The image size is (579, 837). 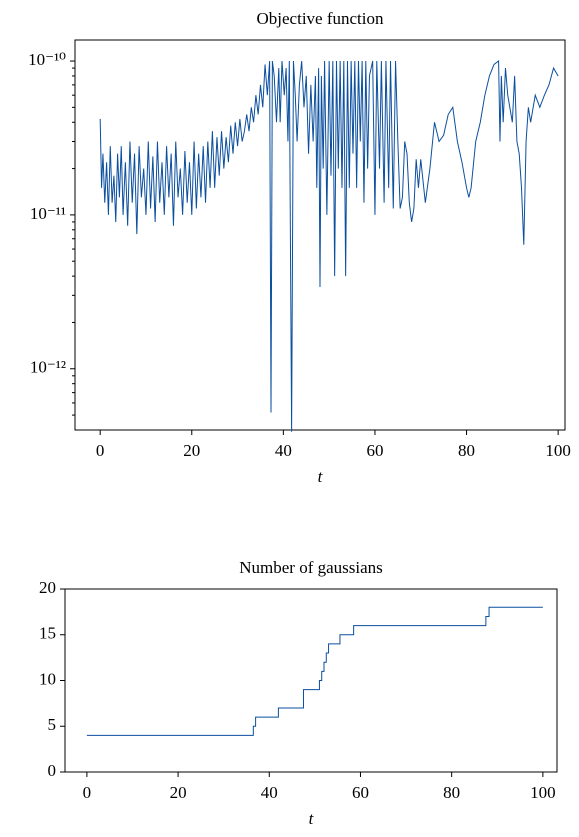 What do you see at coordinates (47, 587) in the screenshot?
I see `y-tick-label: 20` at bounding box center [47, 587].